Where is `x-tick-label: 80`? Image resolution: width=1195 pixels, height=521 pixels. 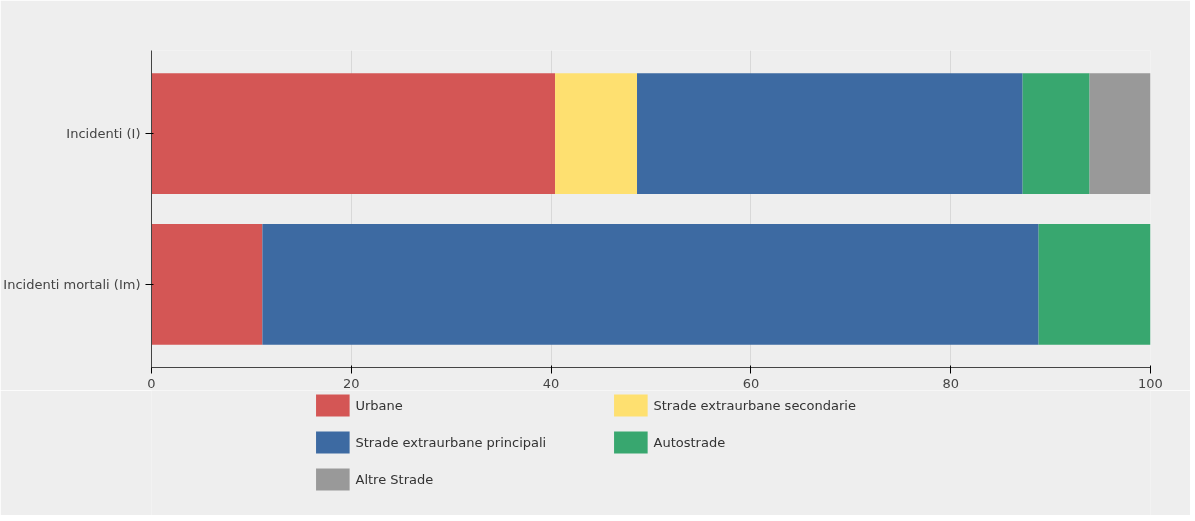
x-tick-label: 80 is located at coordinates (950, 383).